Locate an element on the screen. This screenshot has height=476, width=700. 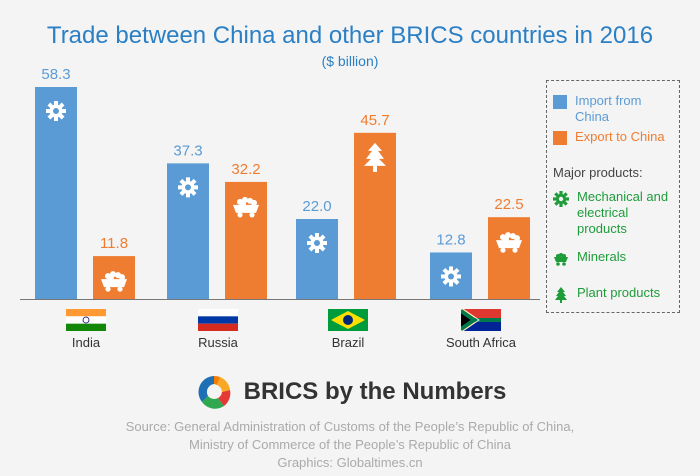
legend-product-plant: Plant products is located at coordinates (606, 294).